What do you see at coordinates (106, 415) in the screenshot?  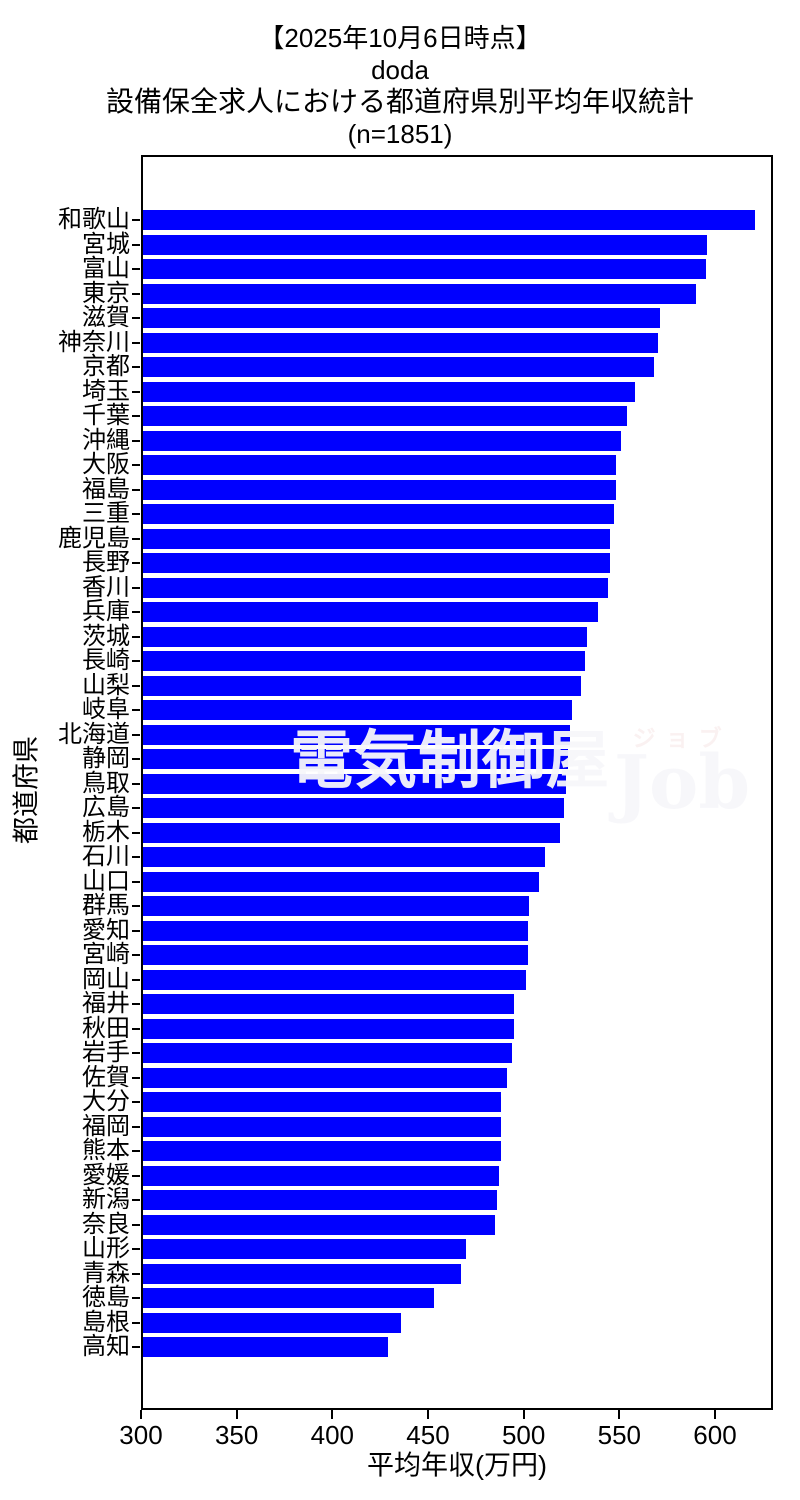 I see `y-category-label: 千葉` at bounding box center [106, 415].